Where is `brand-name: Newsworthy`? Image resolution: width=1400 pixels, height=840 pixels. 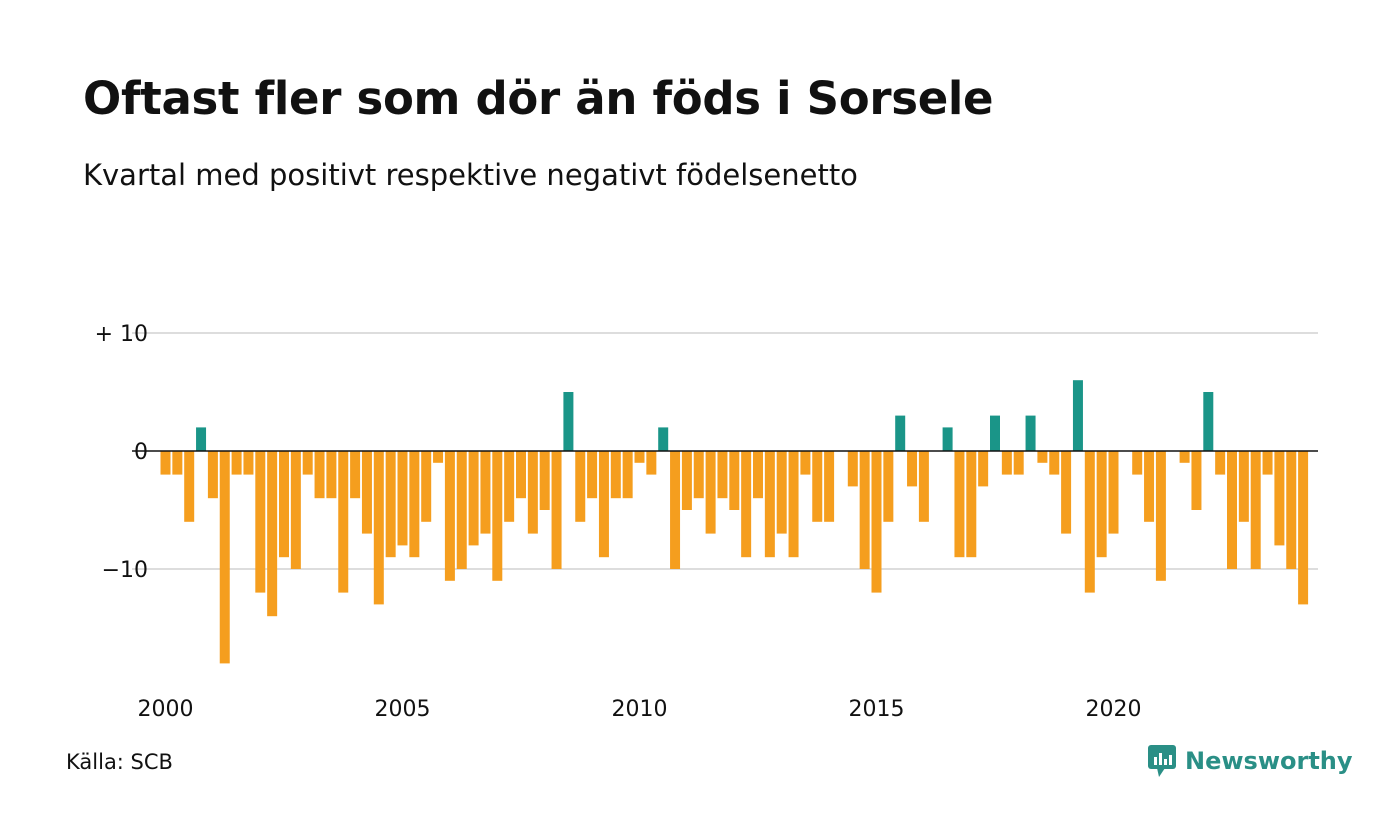
brand-name: Newsworthy is located at coordinates (1269, 761).